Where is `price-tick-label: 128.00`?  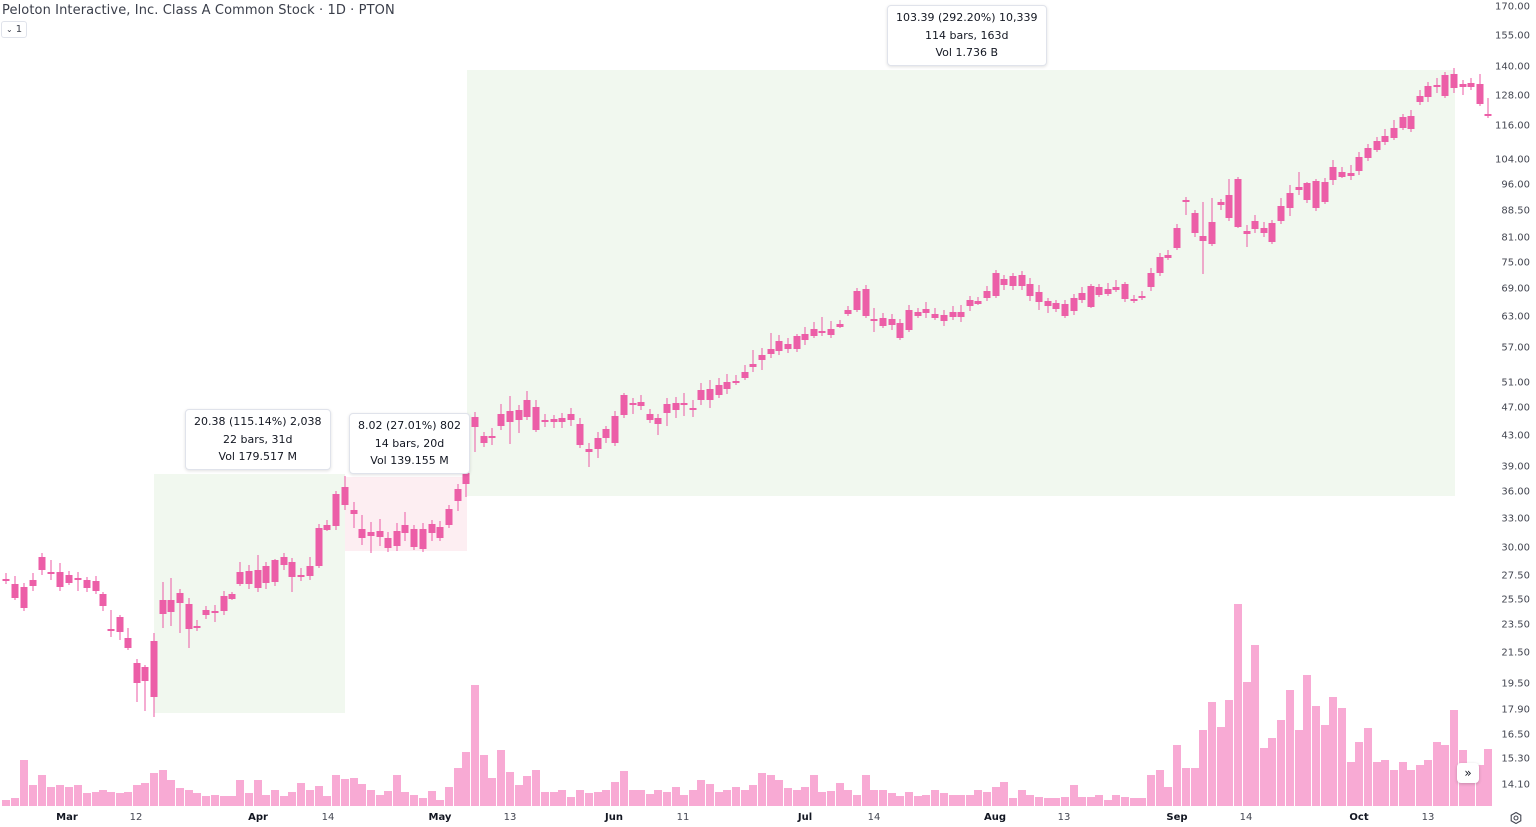 price-tick-label: 128.00 is located at coordinates (1512, 96).